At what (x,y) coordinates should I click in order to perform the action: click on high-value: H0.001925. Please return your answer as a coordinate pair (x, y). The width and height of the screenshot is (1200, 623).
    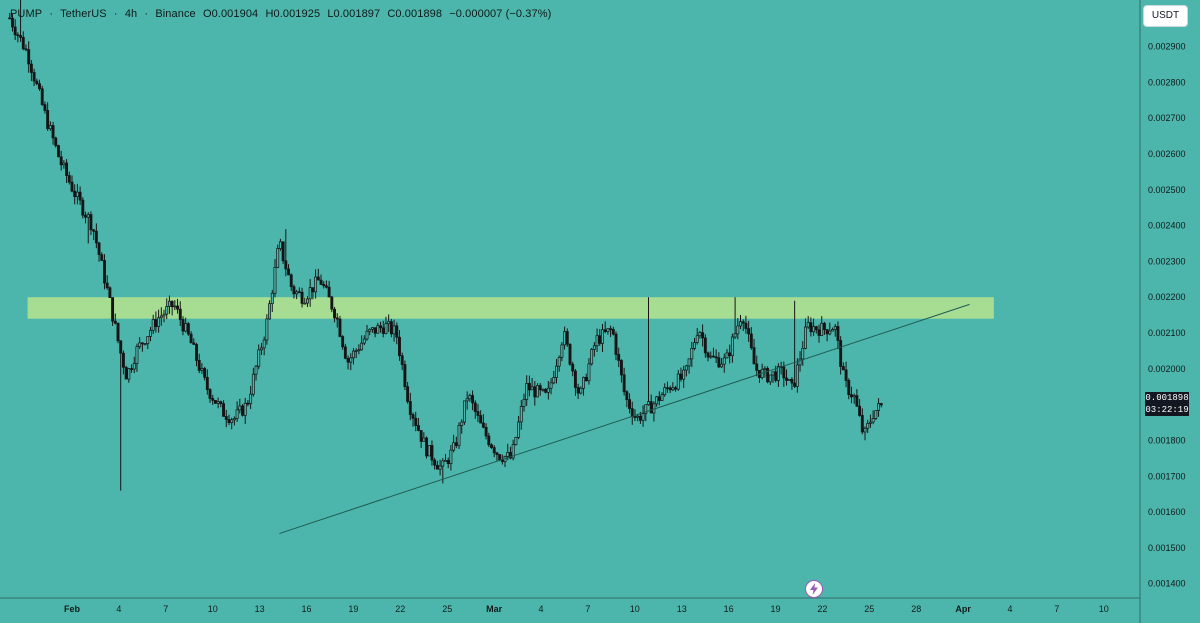
    Looking at the image, I should click on (293, 14).